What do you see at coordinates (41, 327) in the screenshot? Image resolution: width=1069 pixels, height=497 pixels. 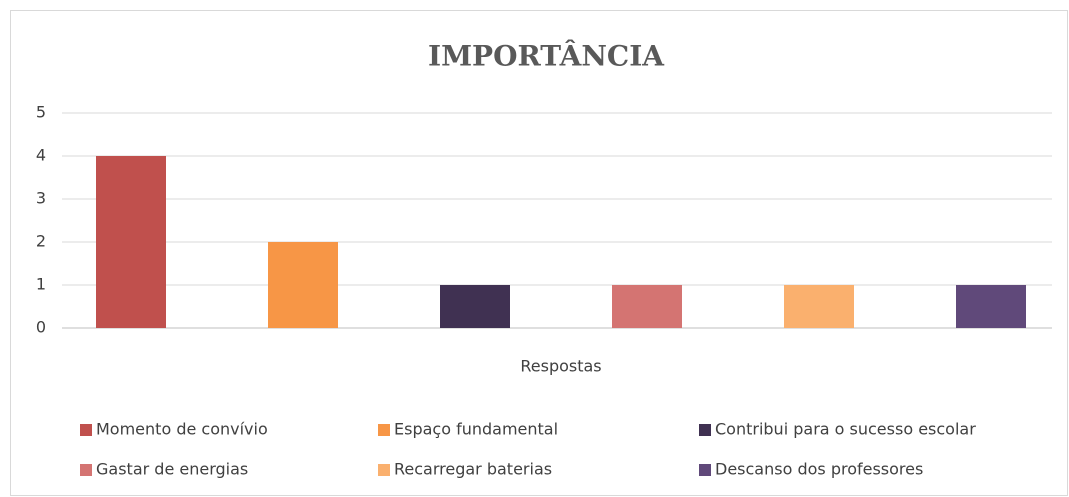 I see `y-tick-label: 0` at bounding box center [41, 327].